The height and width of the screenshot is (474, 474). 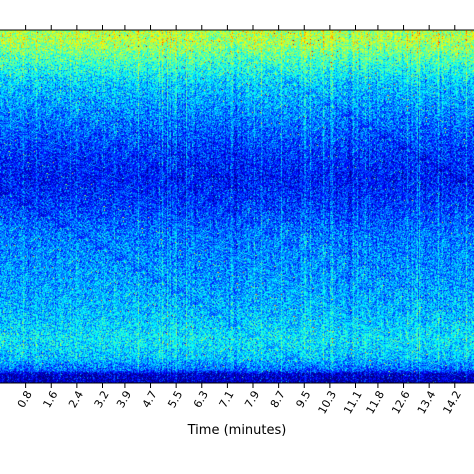 What do you see at coordinates (252, 400) in the screenshot?
I see `x-tick-label: 7.9` at bounding box center [252, 400].